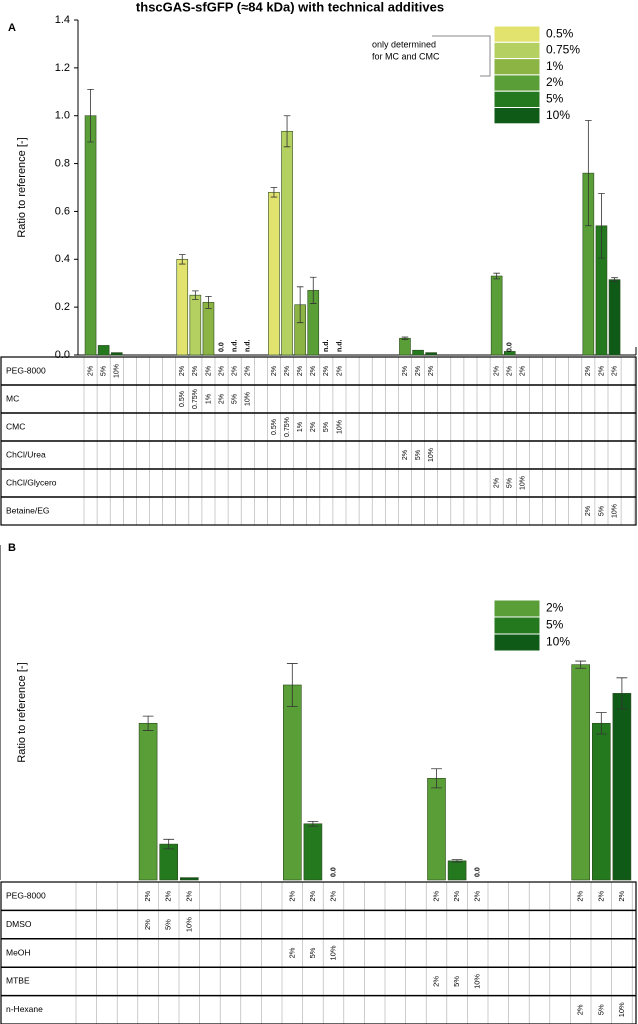  What do you see at coordinates (406, 56) in the screenshot?
I see `annotation: for MC and CMC` at bounding box center [406, 56].